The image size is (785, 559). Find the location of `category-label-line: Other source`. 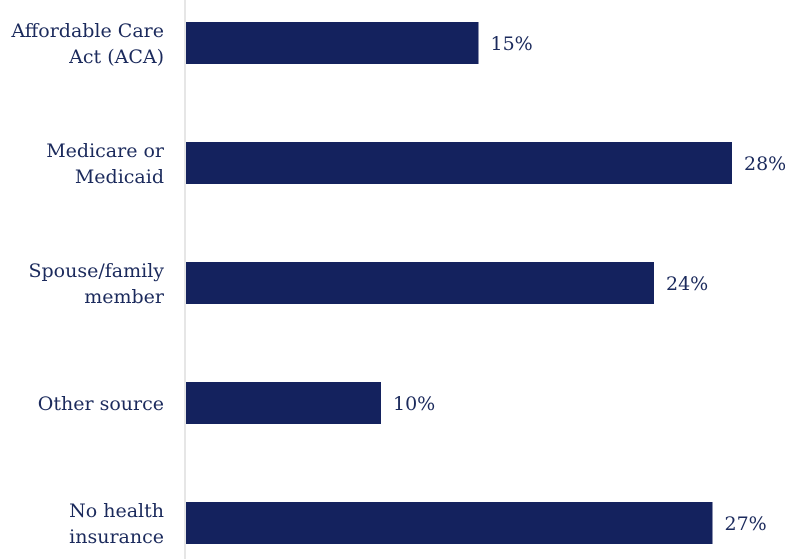

category-label-line: Other source is located at coordinates (101, 404).